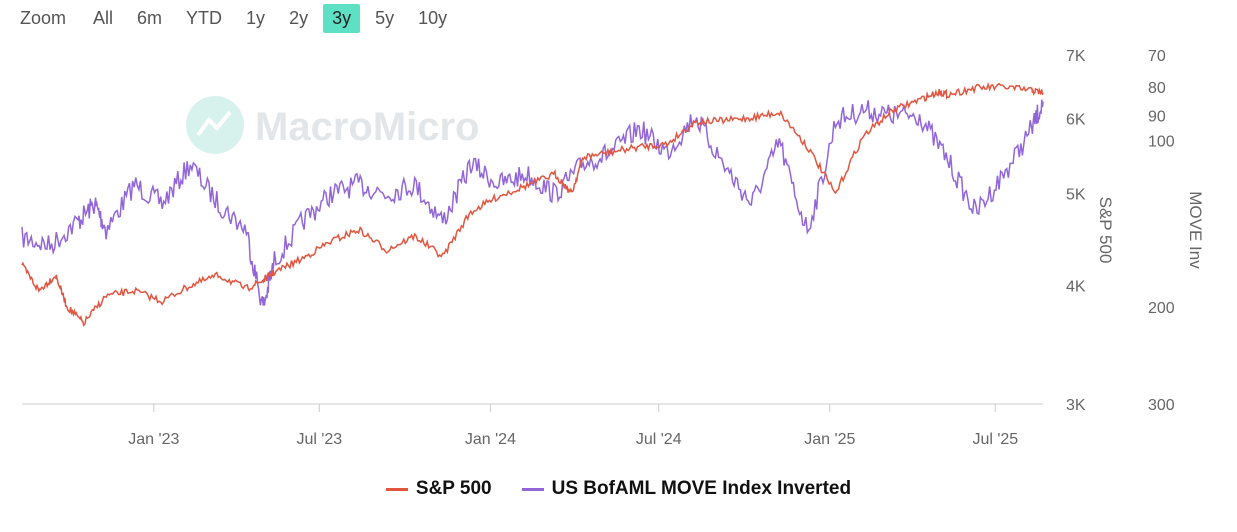  I want to click on left-tick-label: 3K, so click(1076, 405).